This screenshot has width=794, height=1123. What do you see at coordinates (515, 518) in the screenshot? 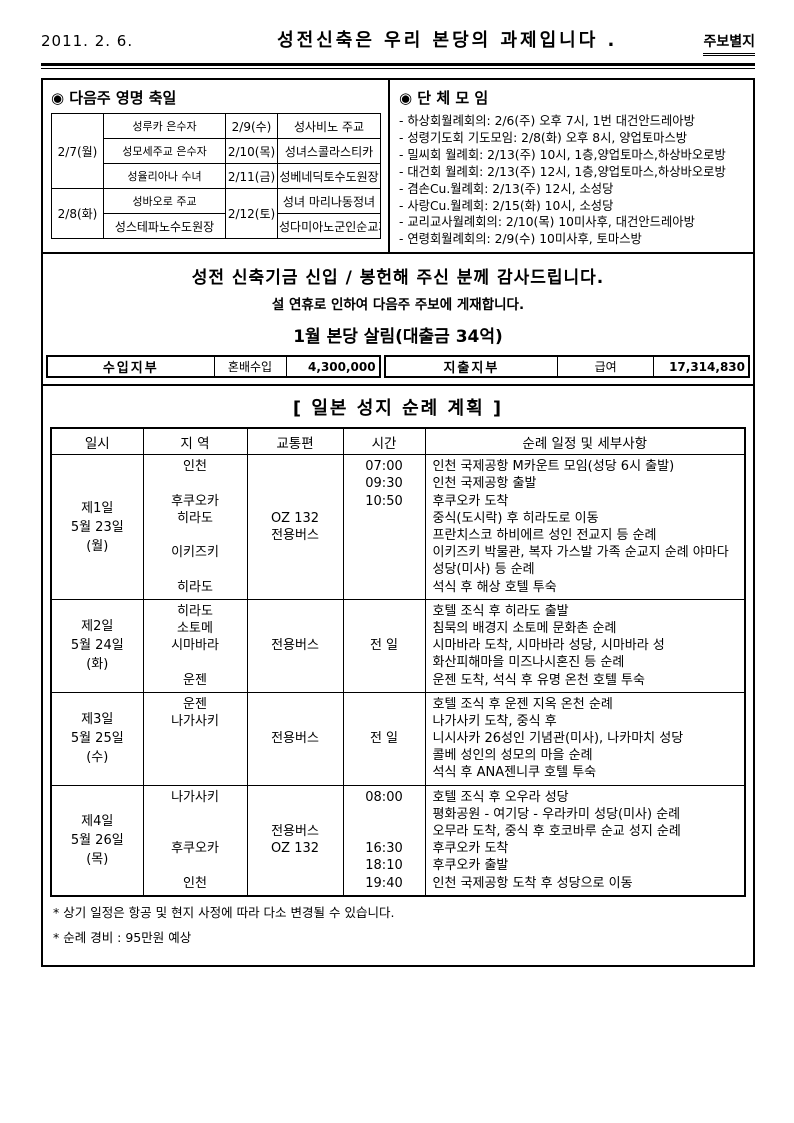
I see `plan-line: 중식(도시락) 후 히라도로 이동` at bounding box center [515, 518].